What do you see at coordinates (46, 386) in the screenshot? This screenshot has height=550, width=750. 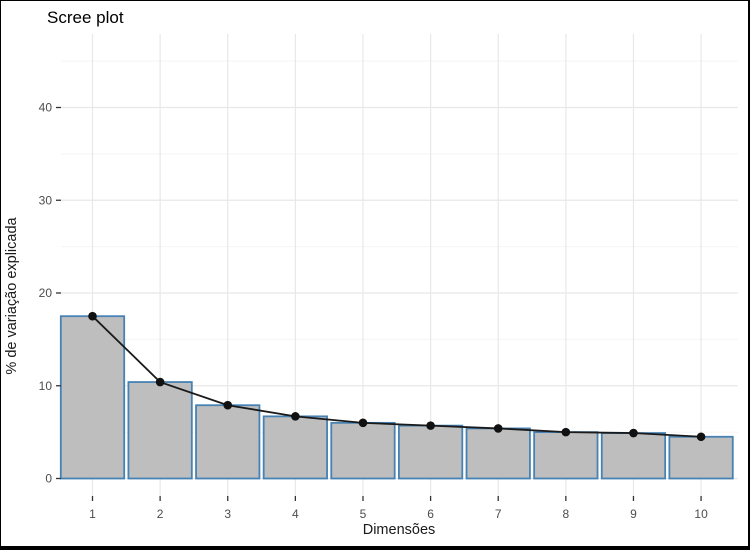 I see `y-tick-label: 10` at bounding box center [46, 386].